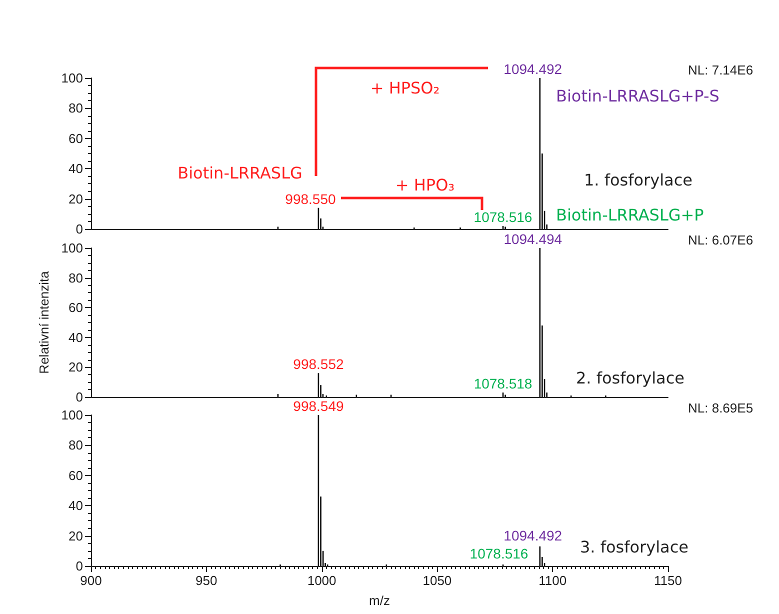 This screenshot has height=614, width=779. Describe the element at coordinates (721, 240) in the screenshot. I see `text: NL: 6.07E6` at that location.